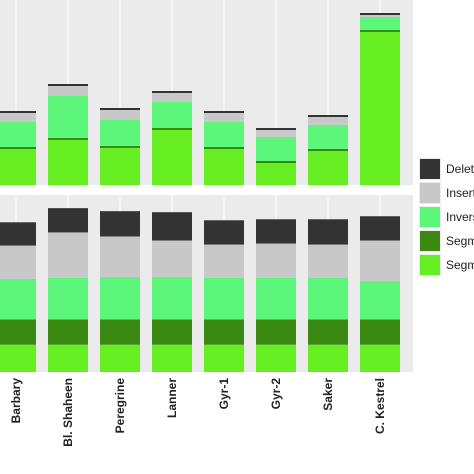 Image resolution: width=474 pixels, height=474 pixels. What do you see at coordinates (460, 193) in the screenshot?
I see `legend-label: Insert` at bounding box center [460, 193].